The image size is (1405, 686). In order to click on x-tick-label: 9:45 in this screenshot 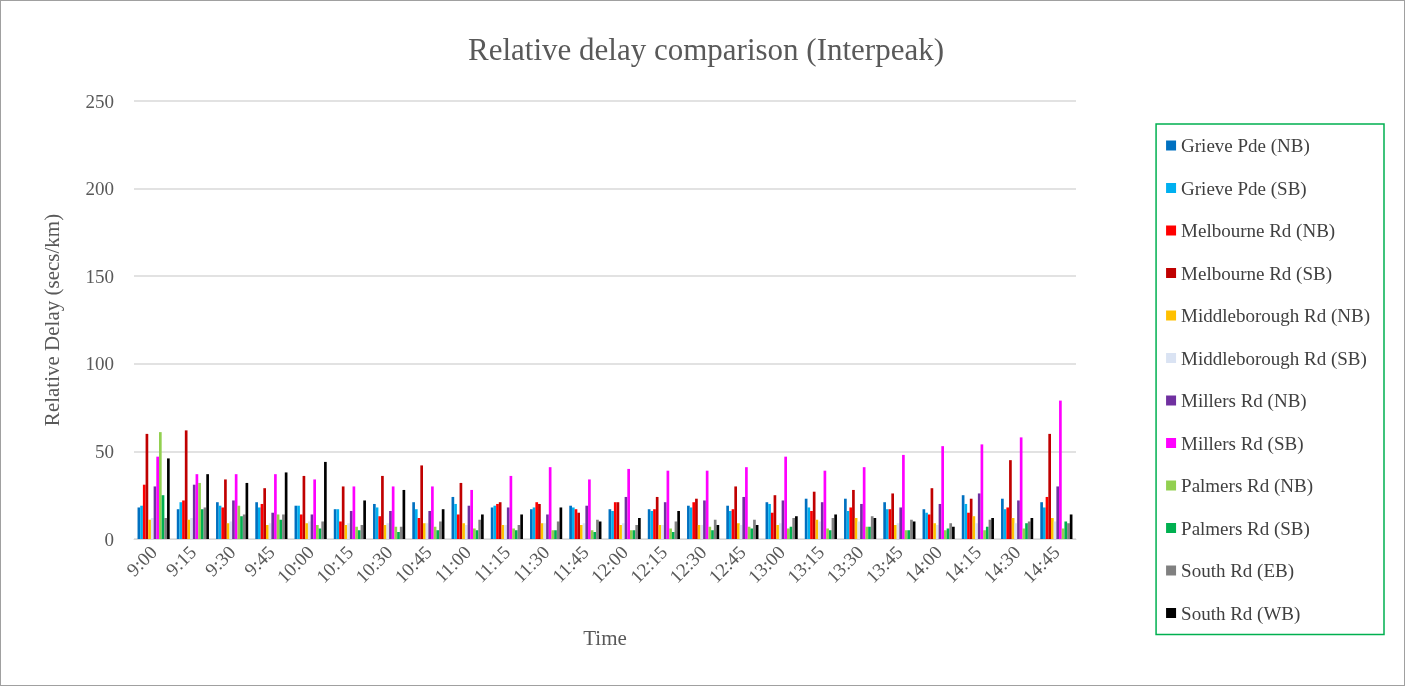, I will do `click(259, 561)`.